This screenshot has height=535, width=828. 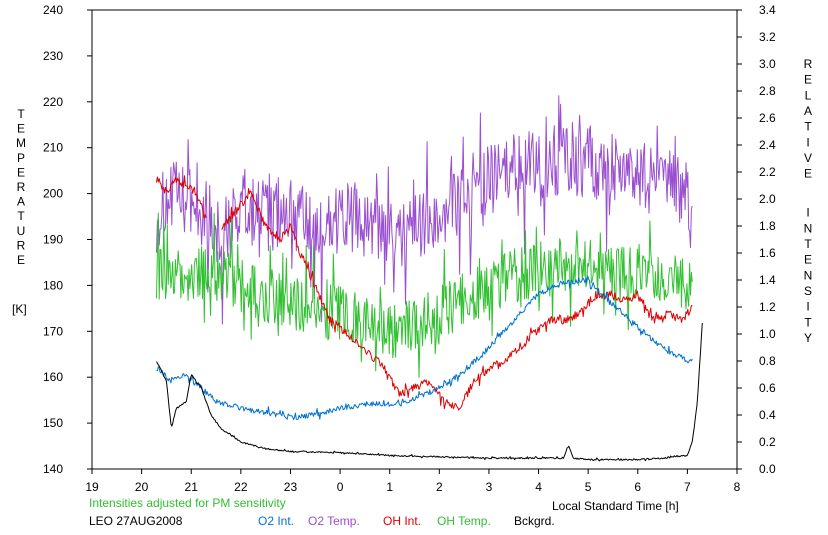 I want to click on y-axis-left: 140 150 160 170 180 190 200 210 220 230 240, so click(x=67, y=239).